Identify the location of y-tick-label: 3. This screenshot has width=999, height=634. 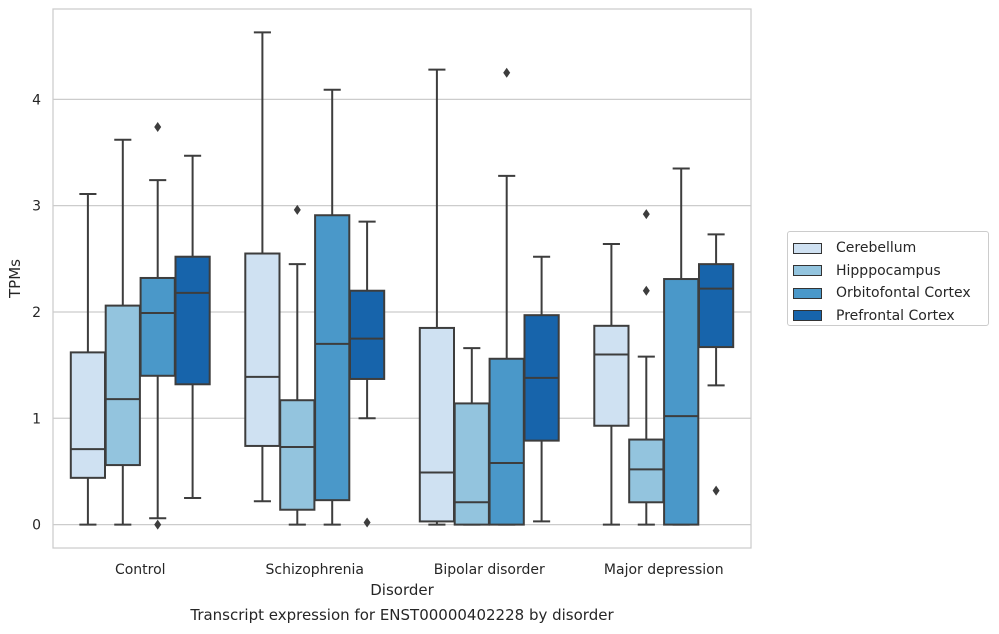
(36, 207).